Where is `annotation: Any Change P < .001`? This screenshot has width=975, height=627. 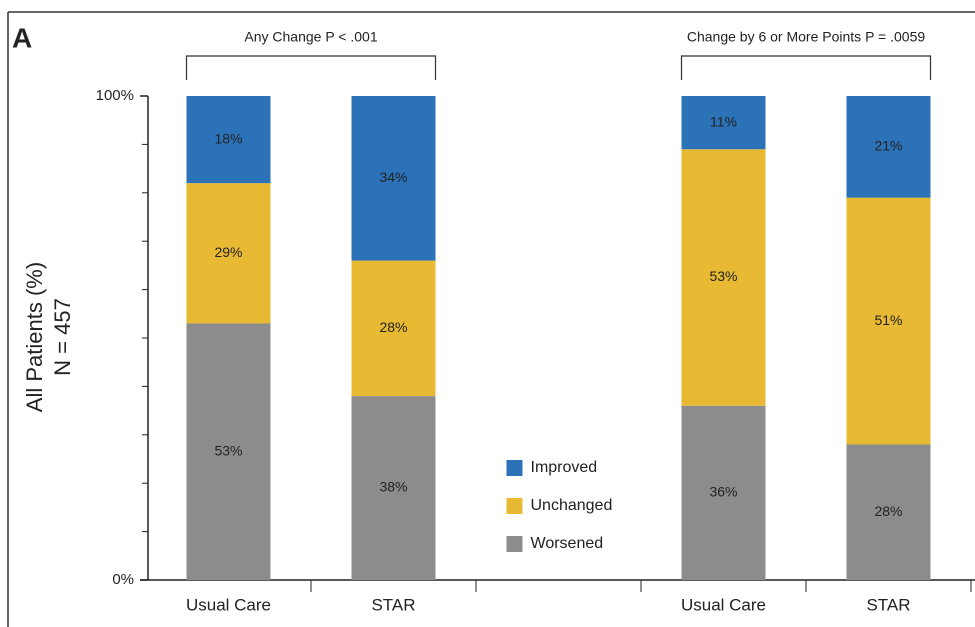 annotation: Any Change P < .001 is located at coordinates (310, 37).